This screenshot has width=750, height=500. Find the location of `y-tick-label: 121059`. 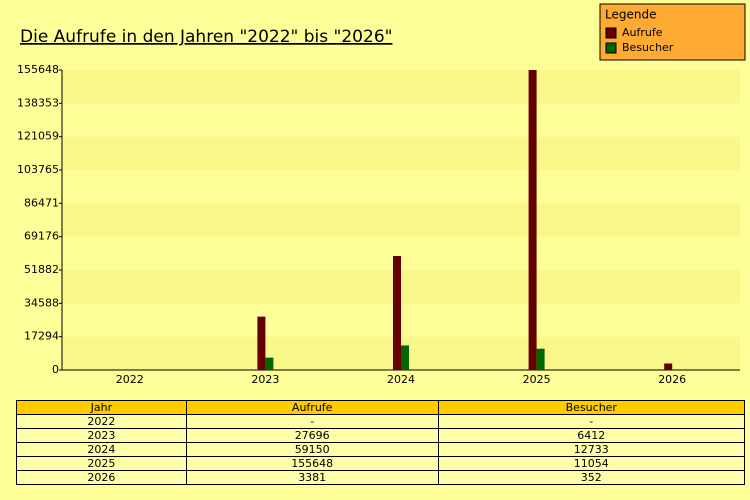

y-tick-label: 121059 is located at coordinates (38, 136).